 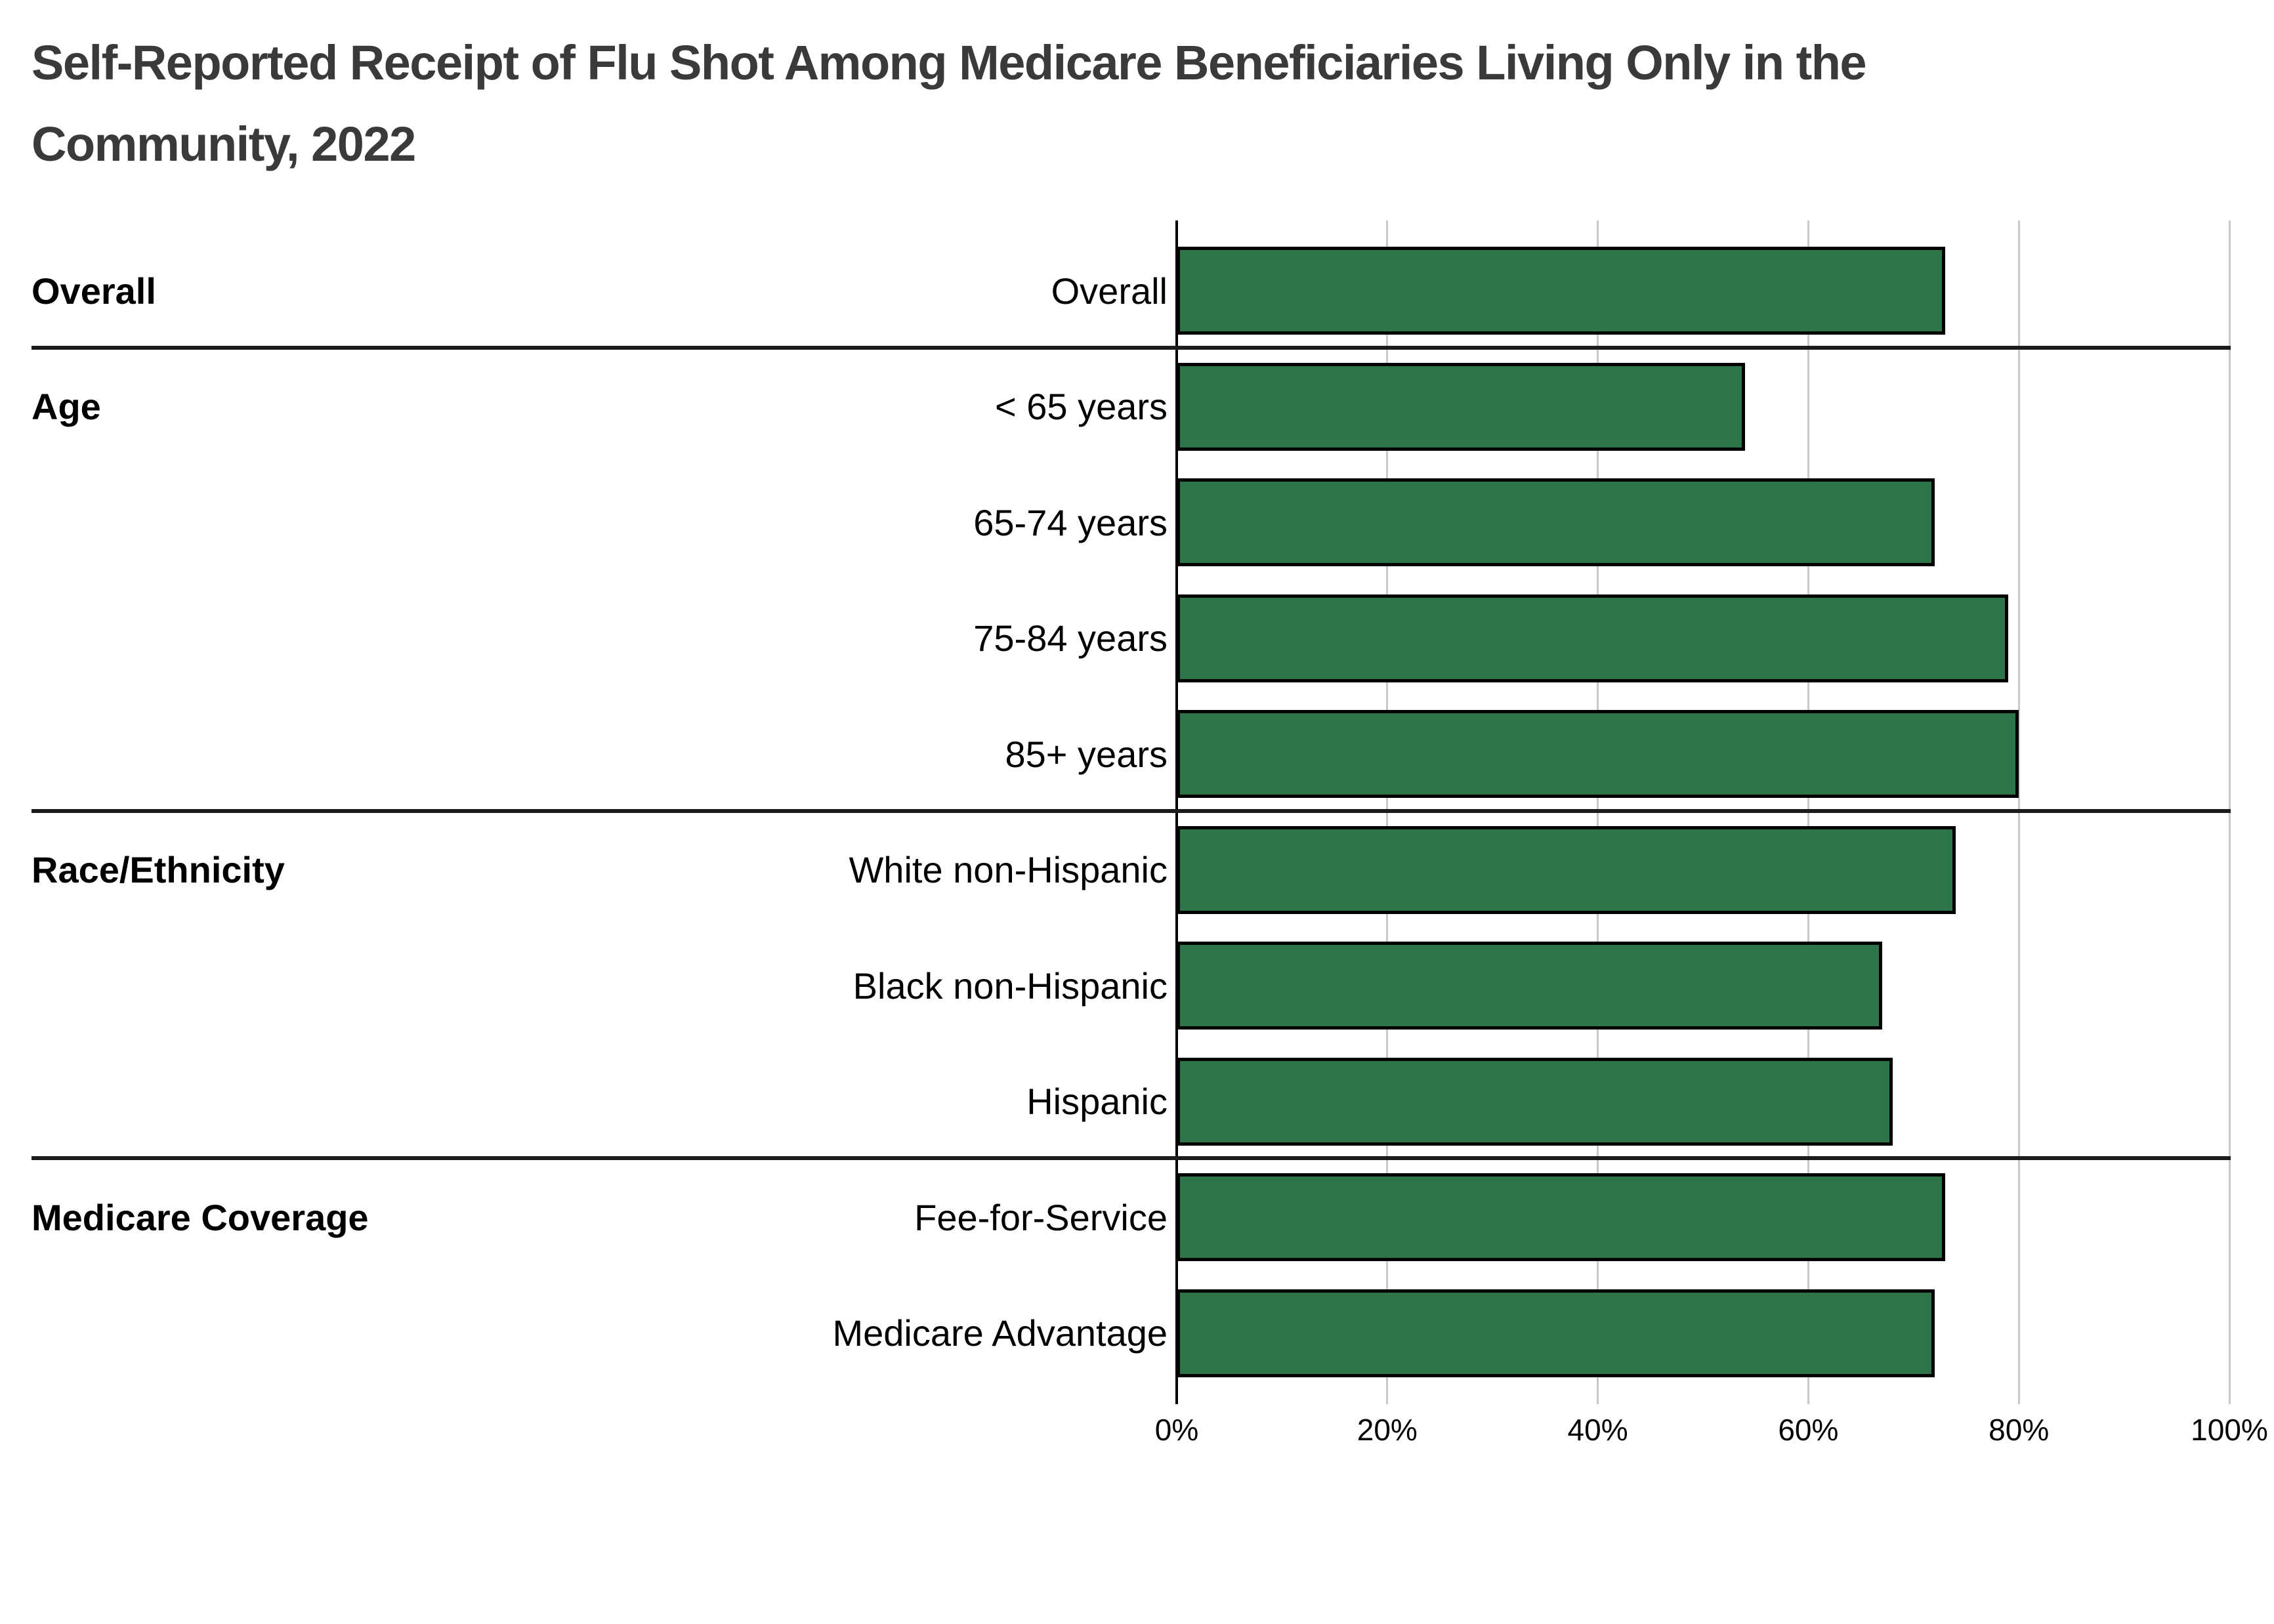 What do you see at coordinates (94, 291) in the screenshot?
I see `group-label-overall: Overall` at bounding box center [94, 291].